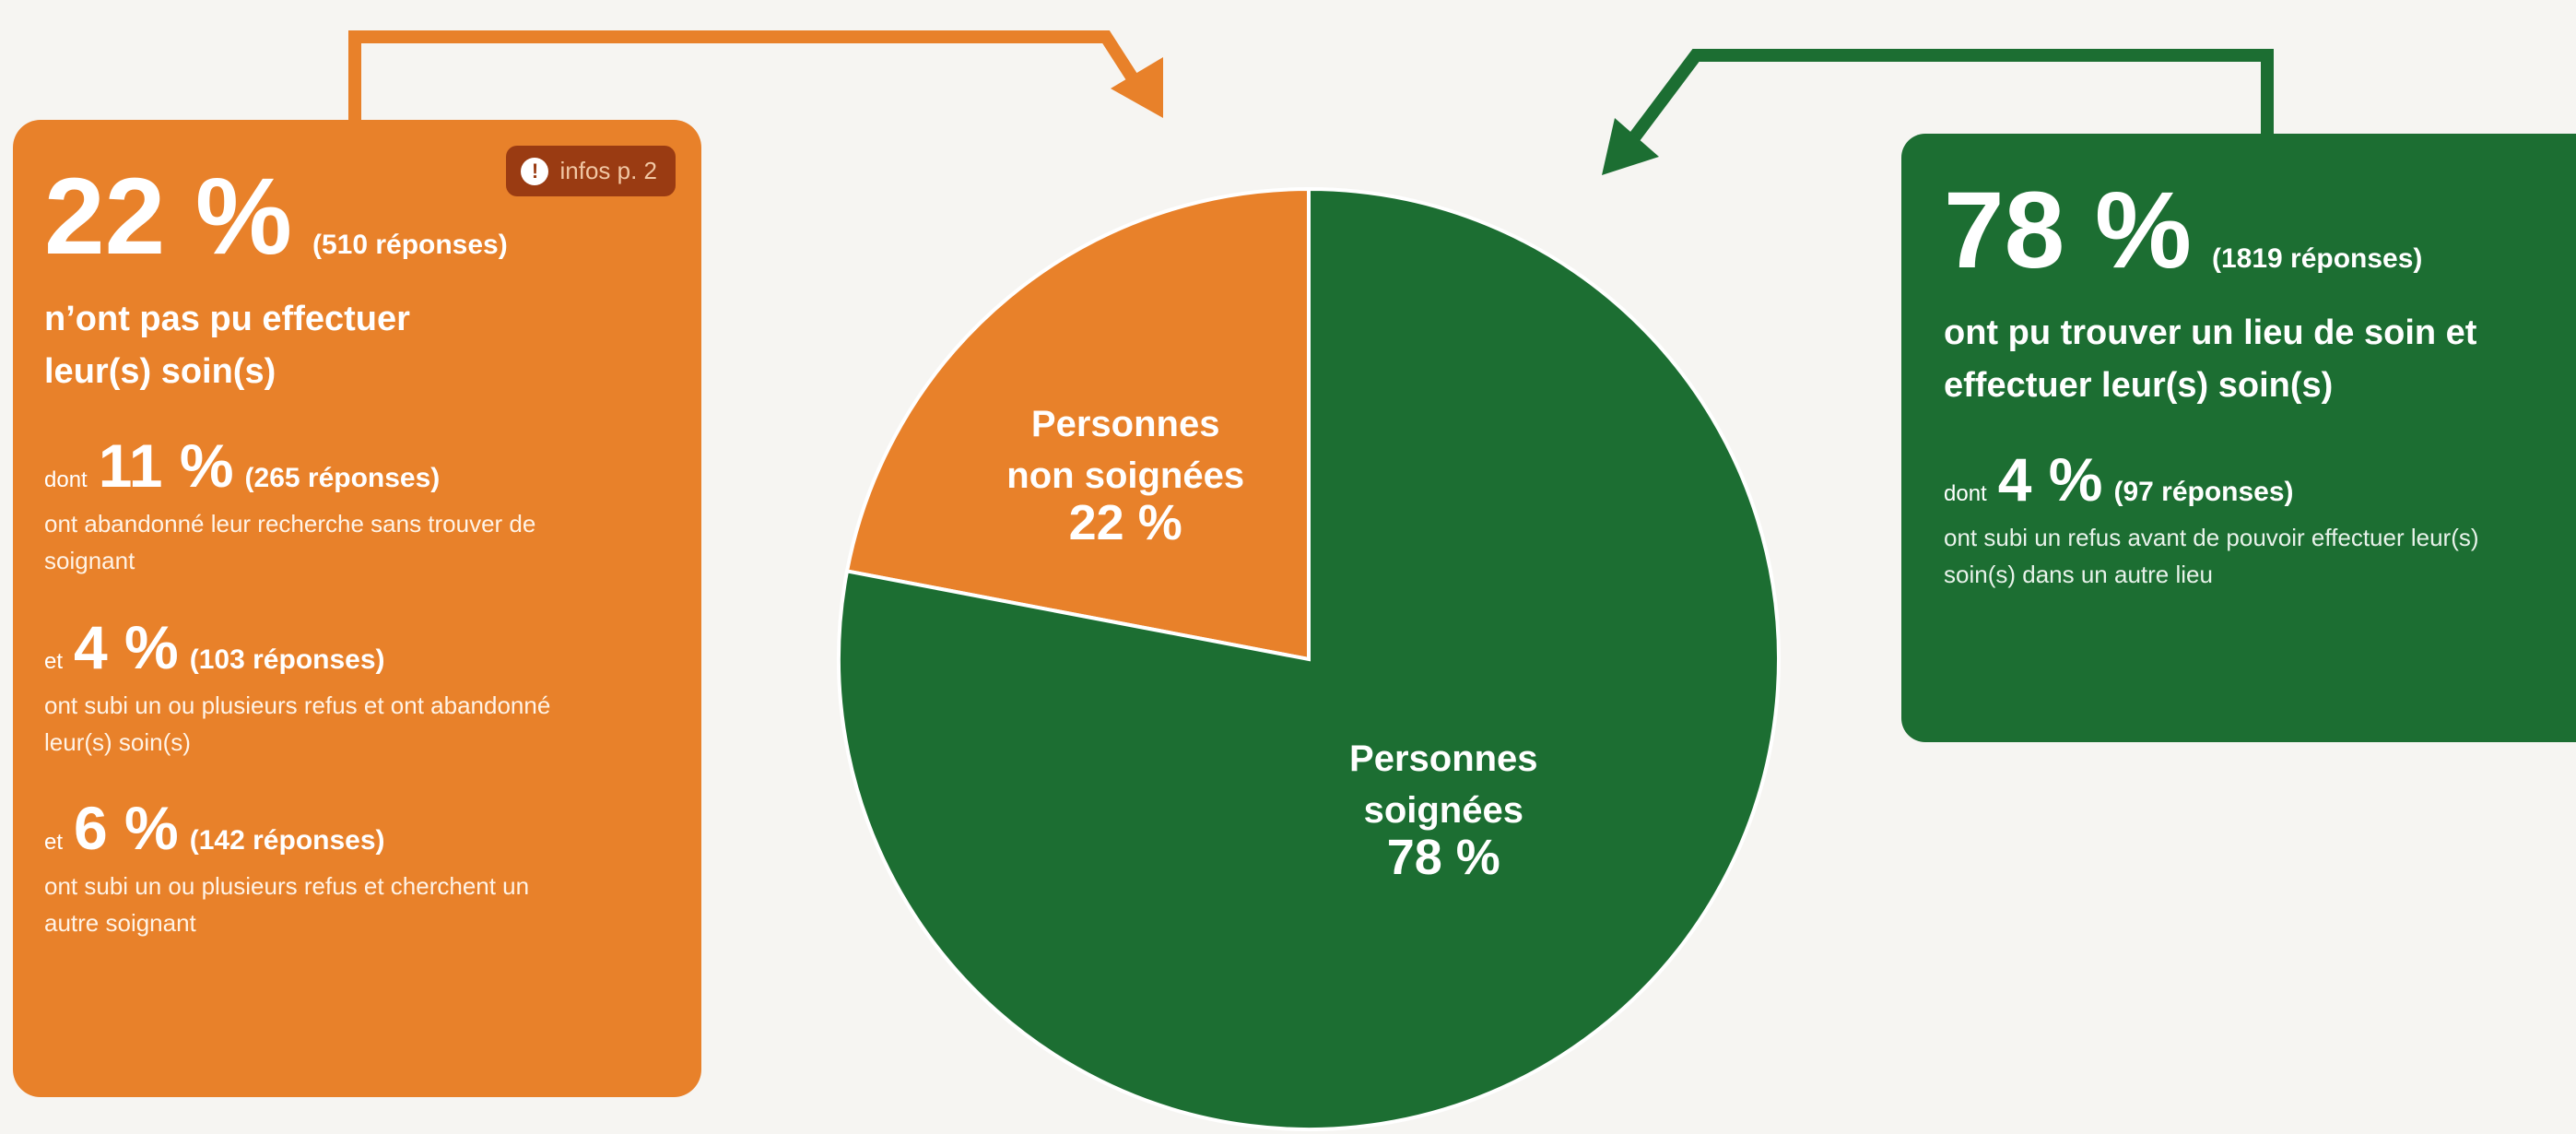  What do you see at coordinates (357, 216) in the screenshot?
I see `main-stat: 22 % (510 réponses)` at bounding box center [357, 216].